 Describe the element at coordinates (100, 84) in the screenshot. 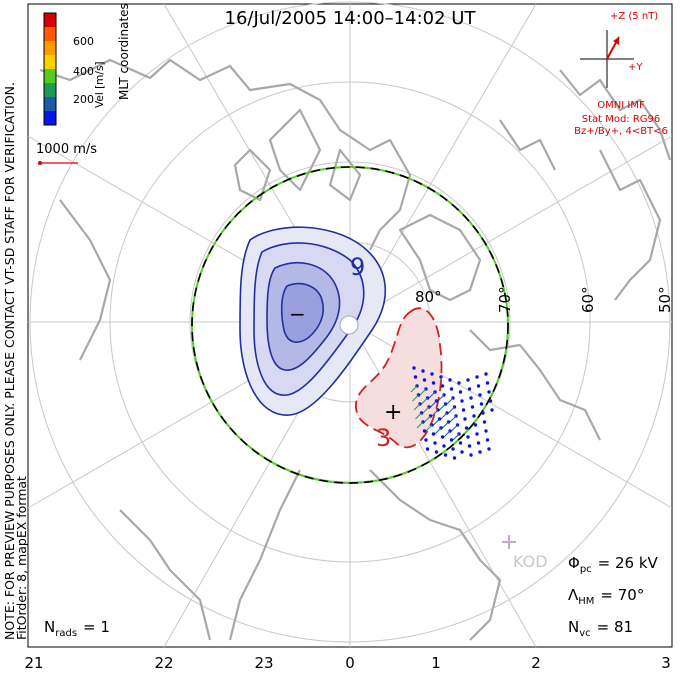

I see `colorbar-label: Vel [m/s]` at that location.